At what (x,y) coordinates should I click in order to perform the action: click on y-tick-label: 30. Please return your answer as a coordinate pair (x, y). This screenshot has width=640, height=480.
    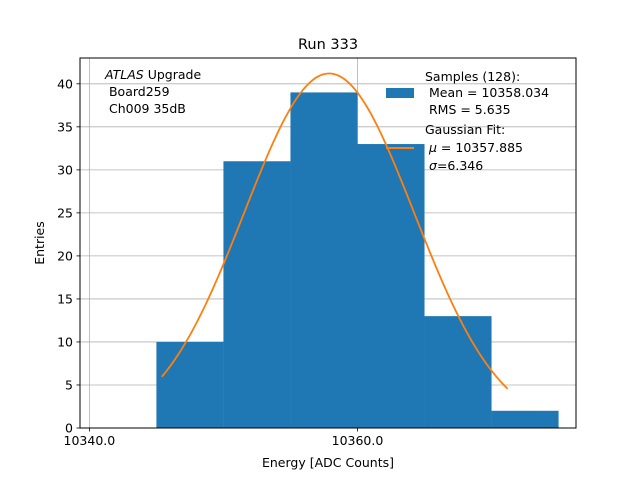
    Looking at the image, I should click on (65, 169).